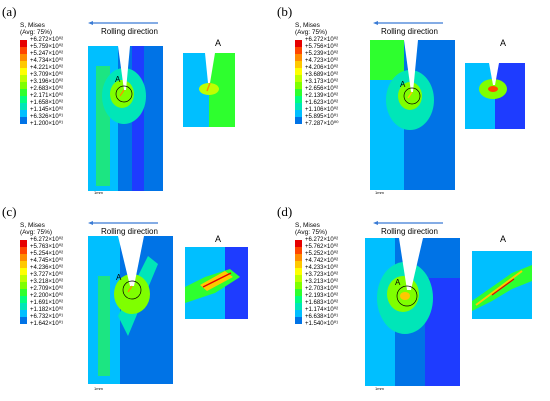 This screenshot has height=401, width=550. What do you see at coordinates (47, 323) in the screenshot?
I see `legend-value: +1.642×10⁰¹` at bounding box center [47, 323].